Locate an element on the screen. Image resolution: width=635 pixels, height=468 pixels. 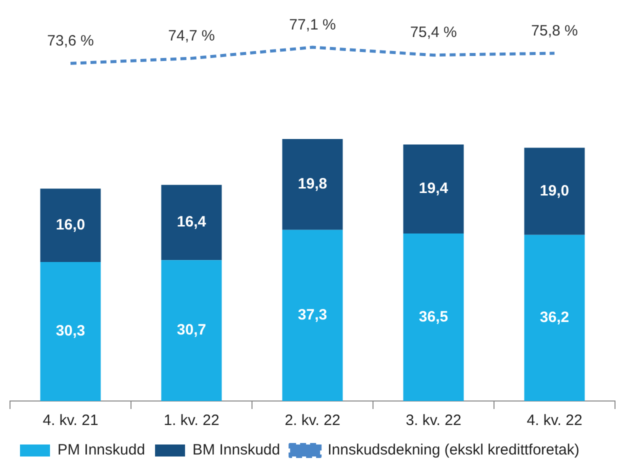
data-label: 73,6 % is located at coordinates (70, 41).